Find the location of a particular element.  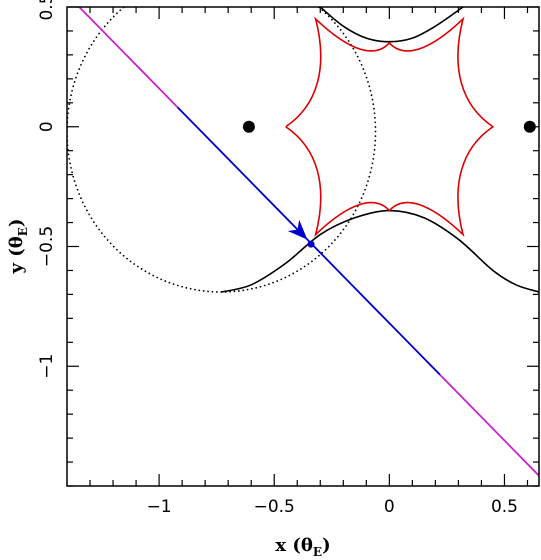

x-tick-label: −0.5 is located at coordinates (274, 507).